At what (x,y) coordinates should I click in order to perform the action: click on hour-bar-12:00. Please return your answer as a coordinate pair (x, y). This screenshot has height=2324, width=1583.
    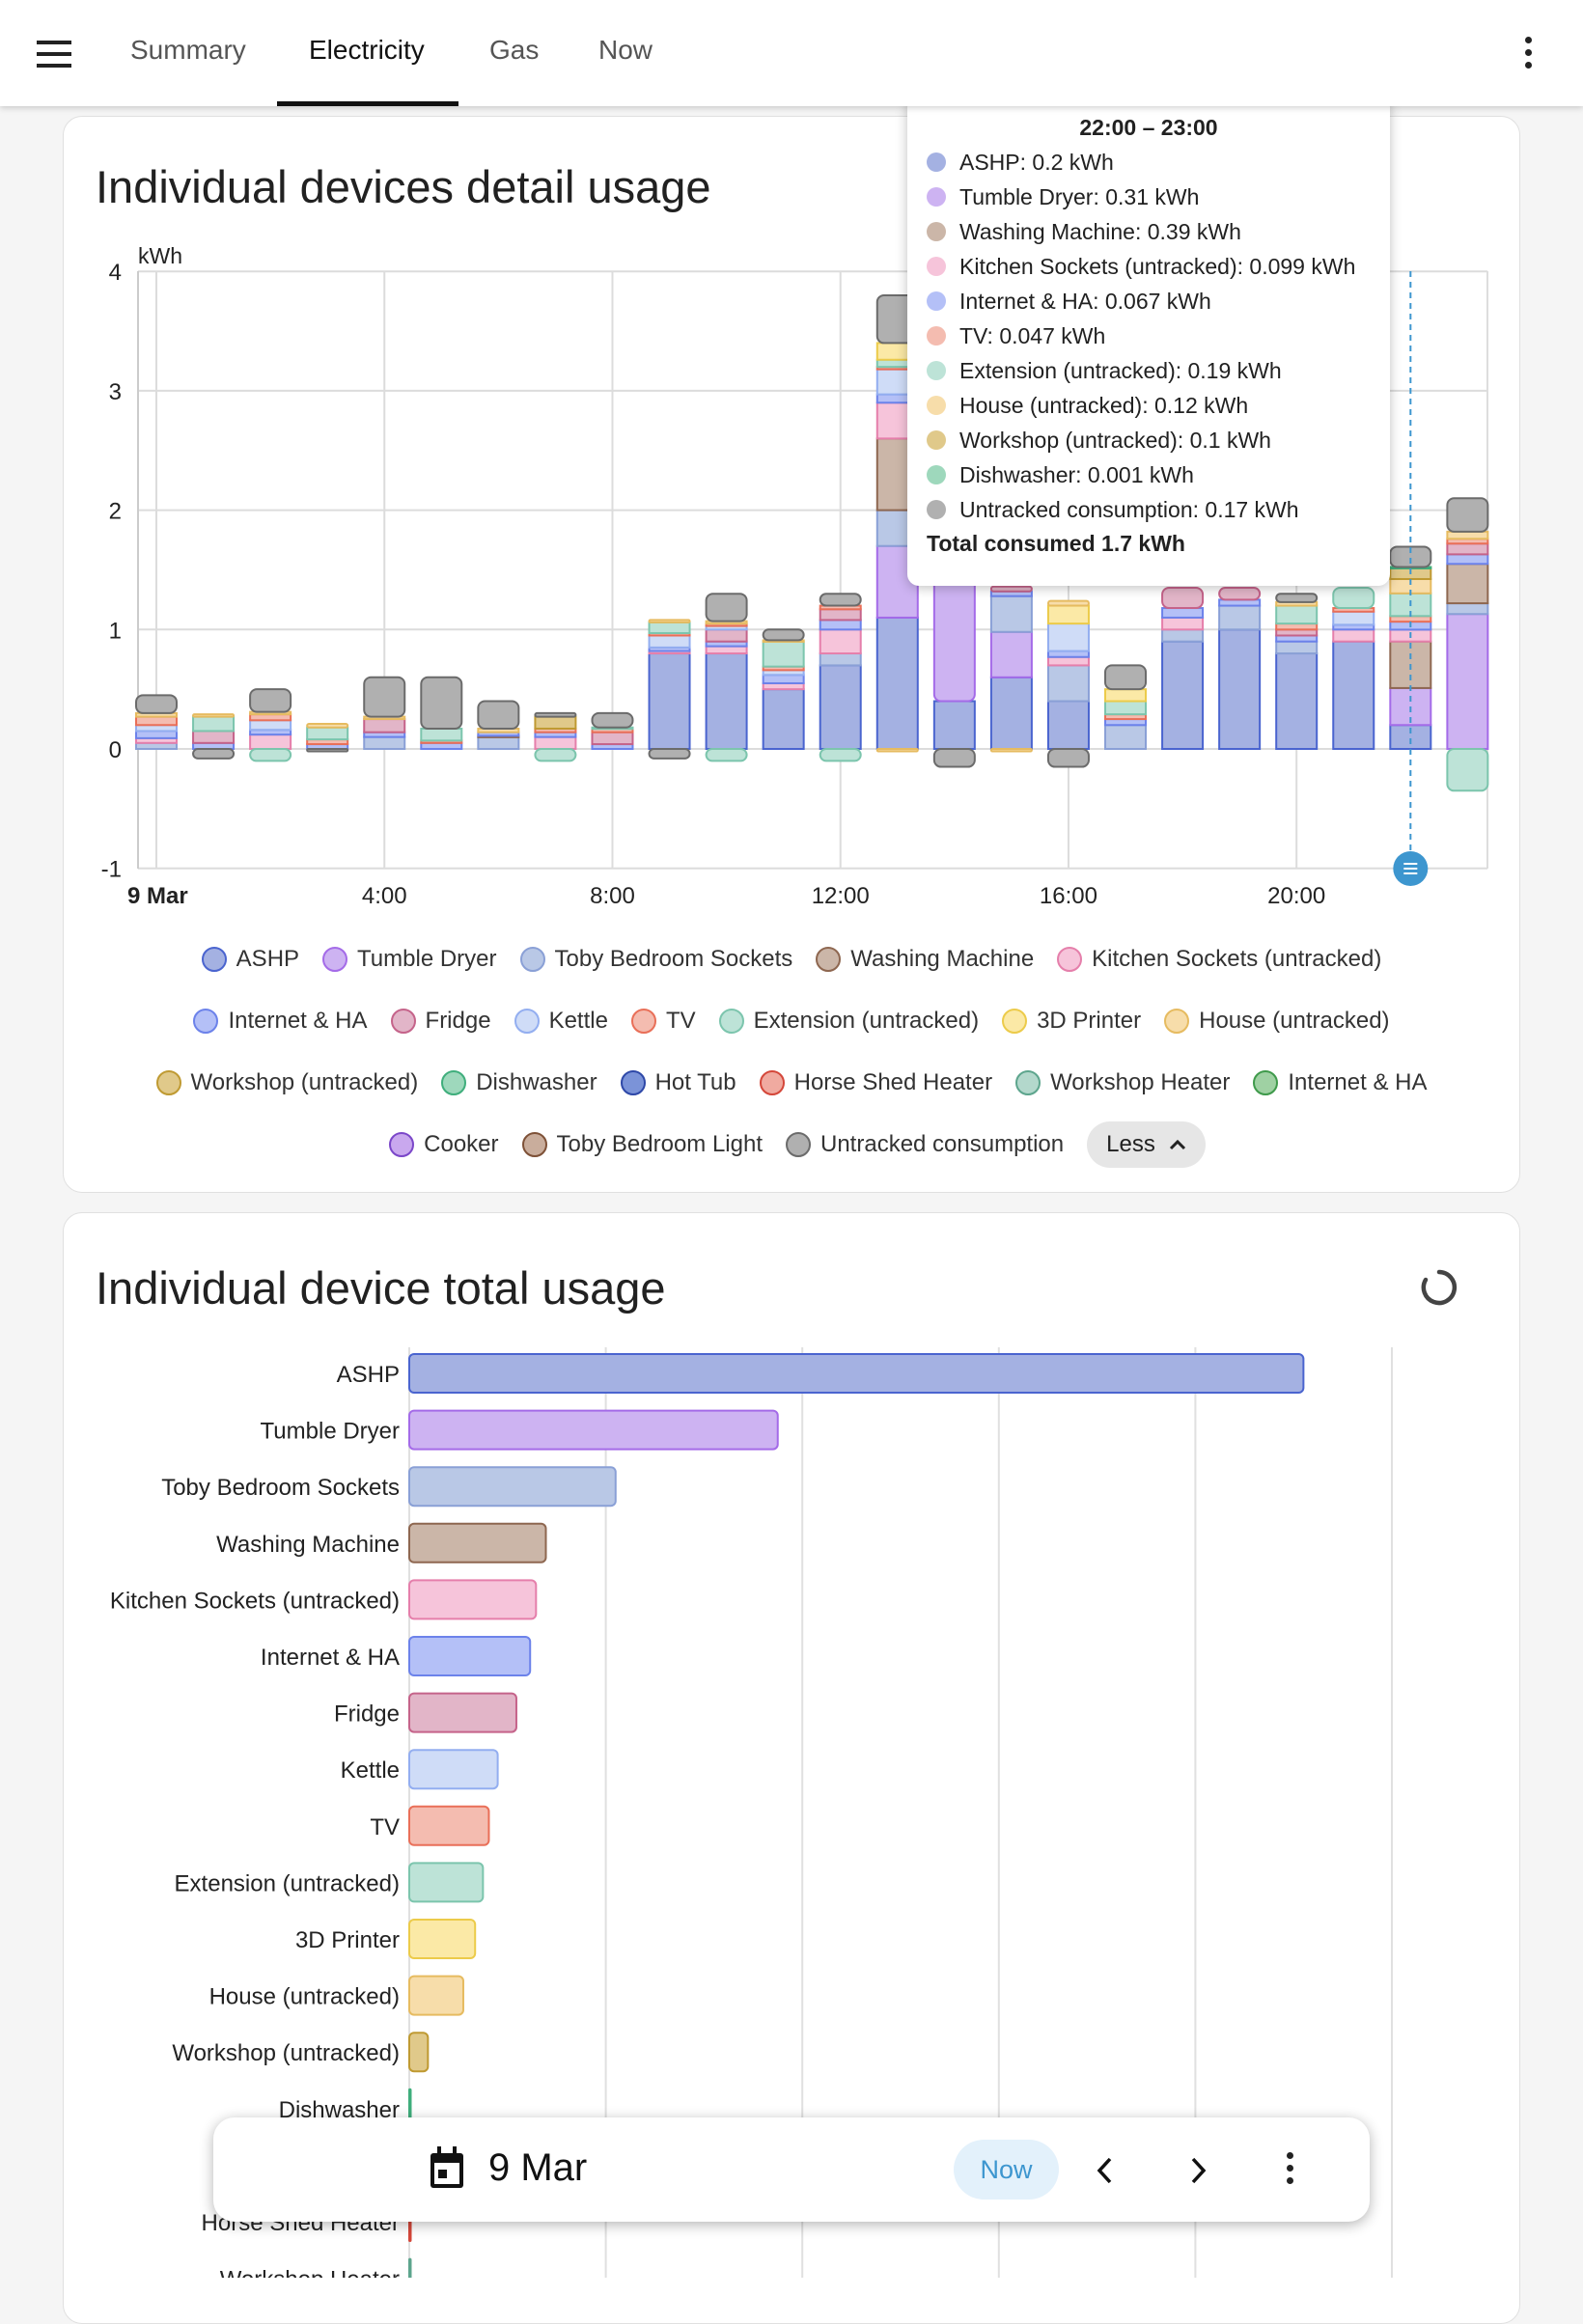
    Looking at the image, I should click on (840, 677).